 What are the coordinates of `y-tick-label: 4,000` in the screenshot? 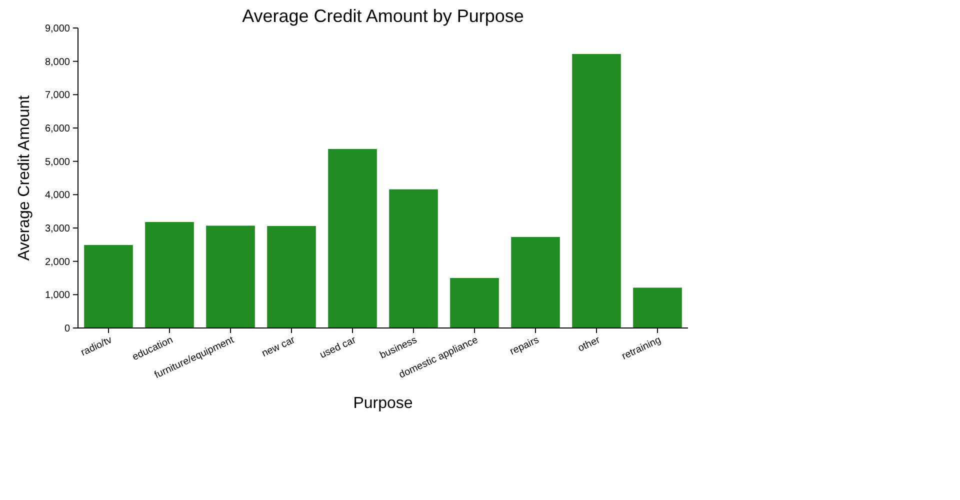 It's located at (57, 196).